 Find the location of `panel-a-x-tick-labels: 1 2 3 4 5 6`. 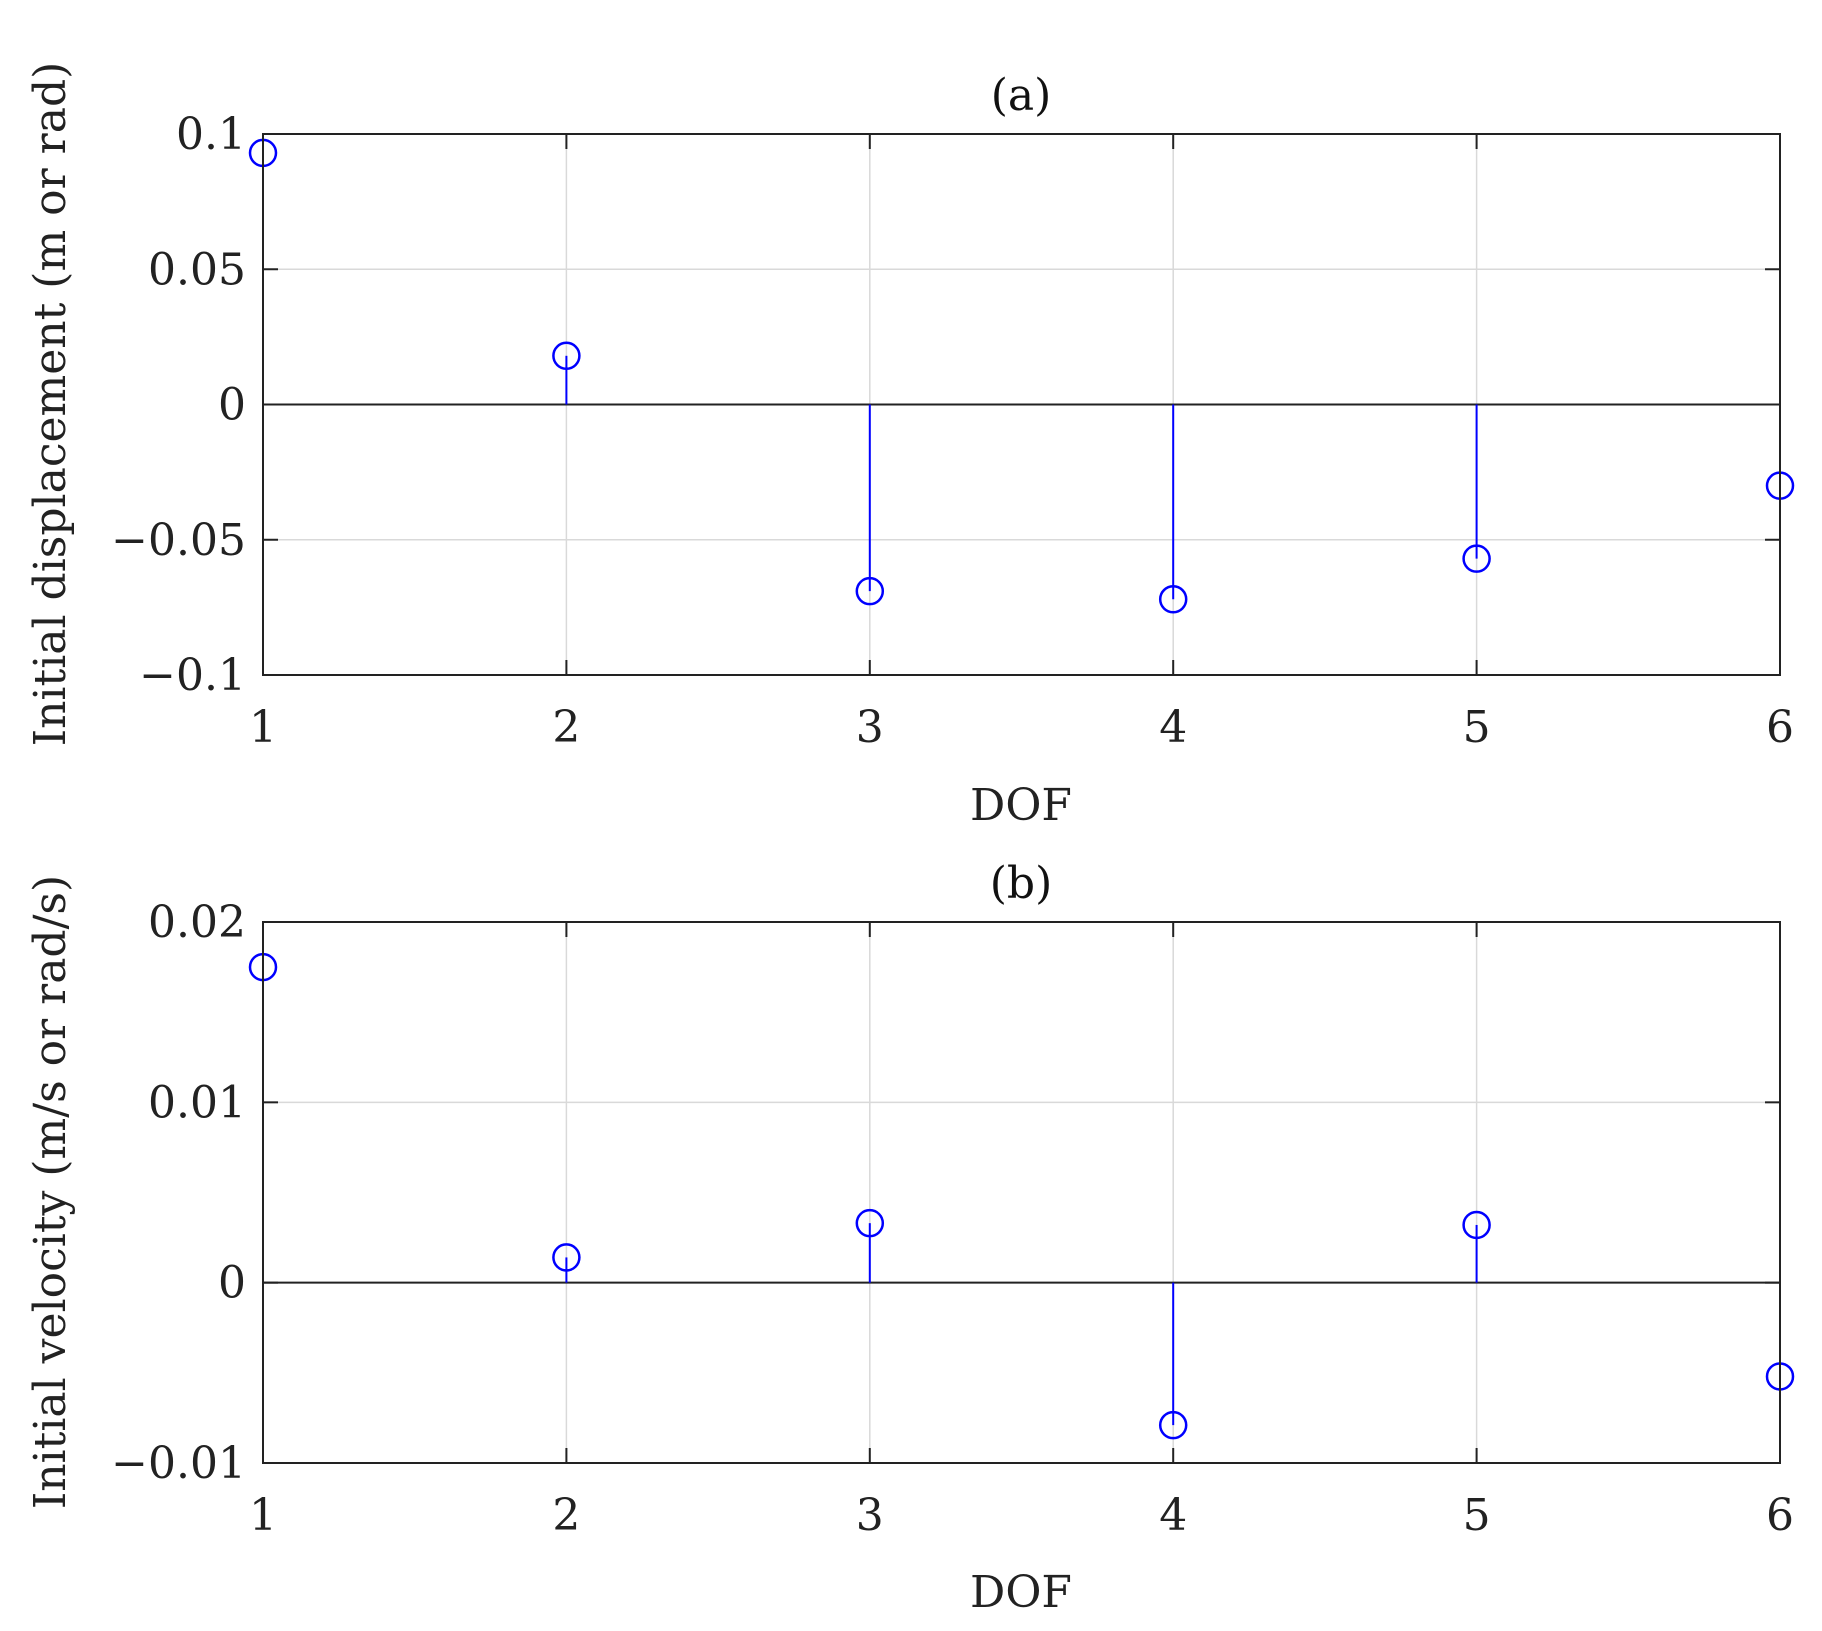

panel-a-x-tick-labels: 1 2 3 4 5 6 is located at coordinates (1021, 727).